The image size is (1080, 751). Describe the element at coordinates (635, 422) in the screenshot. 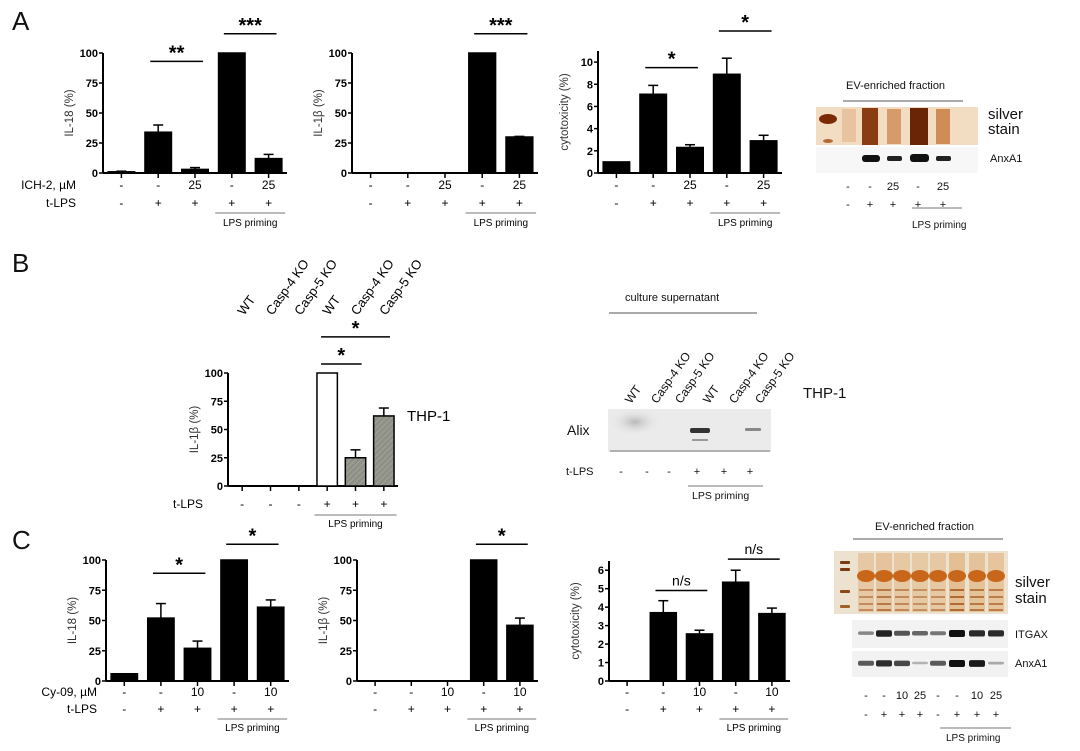

I see `blot-smear` at that location.